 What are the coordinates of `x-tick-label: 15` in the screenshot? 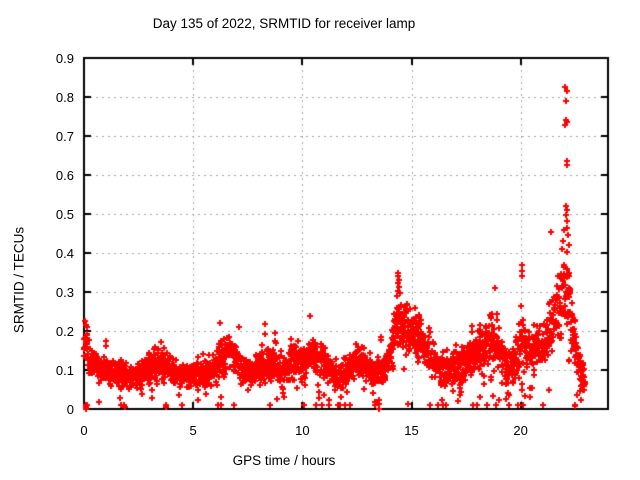 It's located at (411, 430).